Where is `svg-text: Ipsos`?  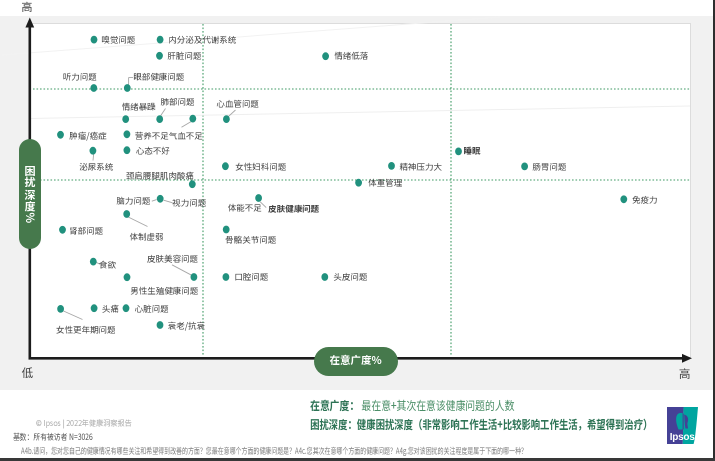
svg-text: Ipsos is located at coordinates (681, 436).